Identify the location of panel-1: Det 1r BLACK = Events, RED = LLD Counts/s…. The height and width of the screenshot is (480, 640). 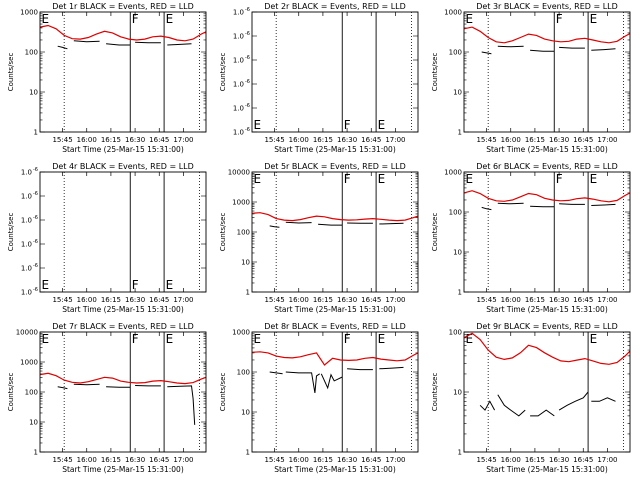
(107, 78).